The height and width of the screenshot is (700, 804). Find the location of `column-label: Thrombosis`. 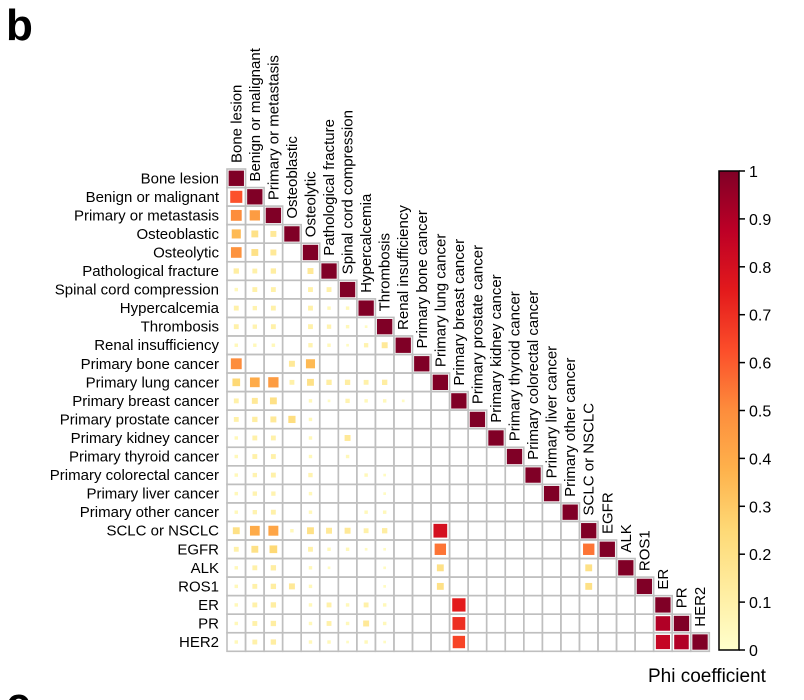

column-label: Thrombosis is located at coordinates (385, 272).